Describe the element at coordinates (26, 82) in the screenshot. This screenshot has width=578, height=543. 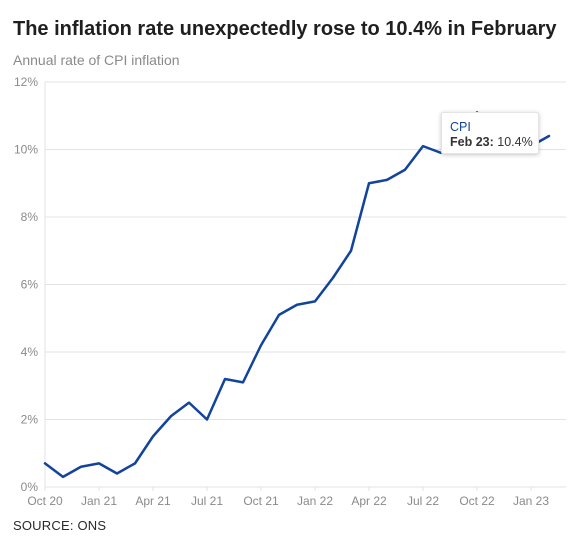
I see `y-tick-label: 12%` at that location.